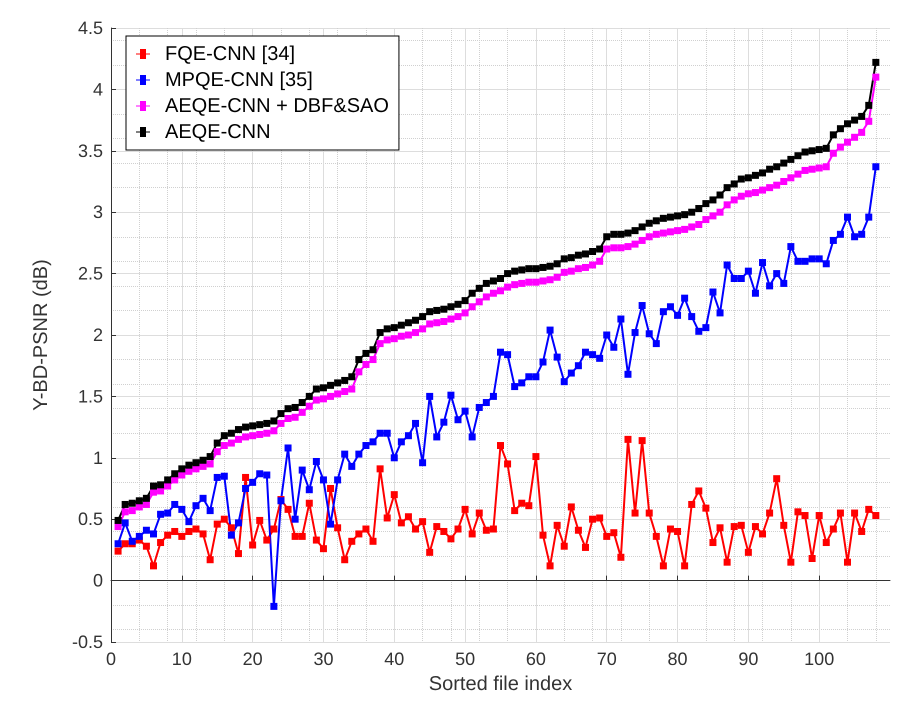 This screenshot has width=904, height=728. What do you see at coordinates (536, 659) in the screenshot?
I see `x-tick-label: 60` at bounding box center [536, 659].